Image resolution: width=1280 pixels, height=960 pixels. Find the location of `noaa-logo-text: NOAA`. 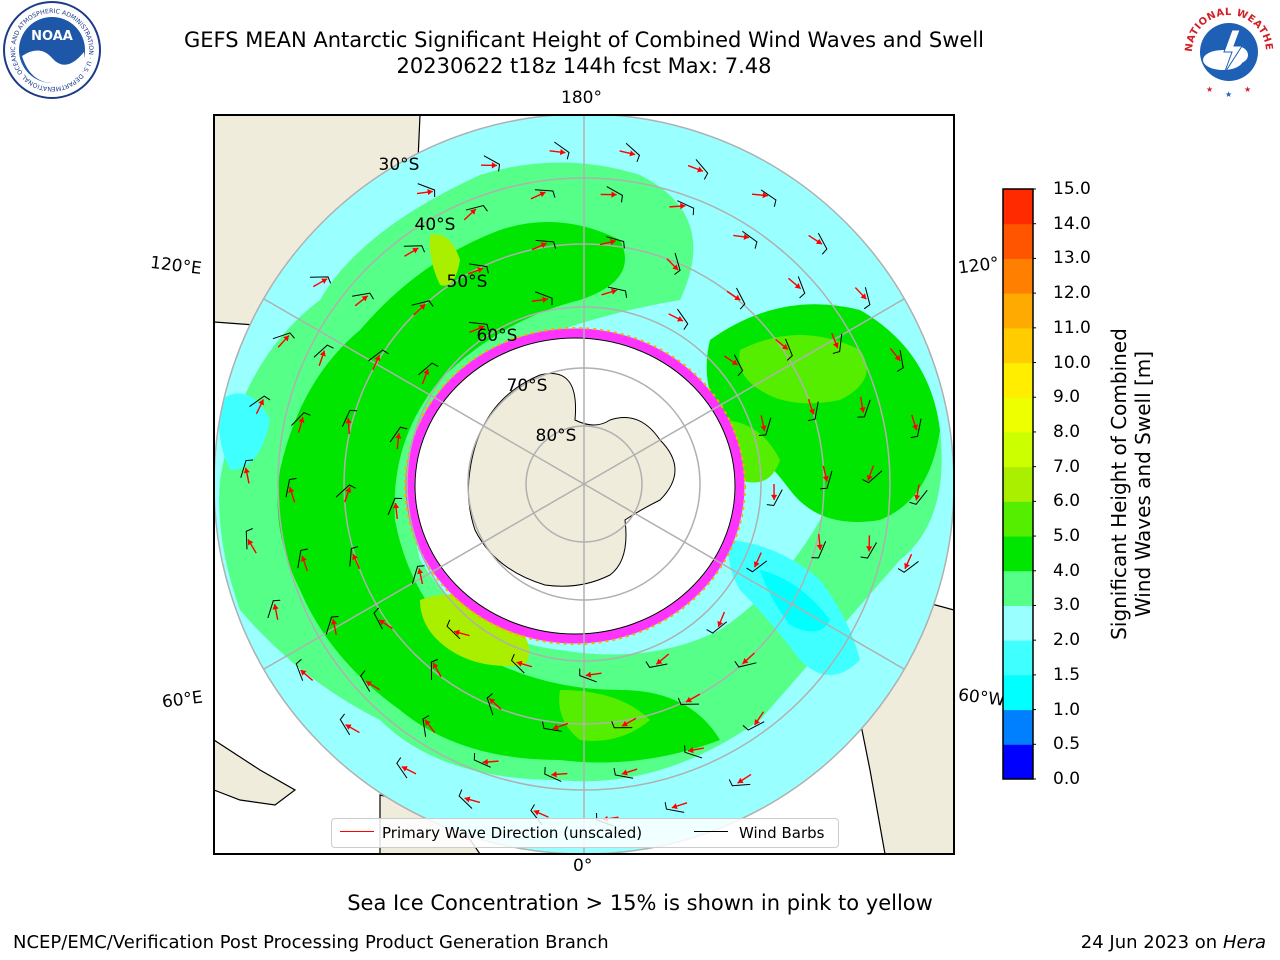

noaa-logo-text: NOAA is located at coordinates (52, 36).